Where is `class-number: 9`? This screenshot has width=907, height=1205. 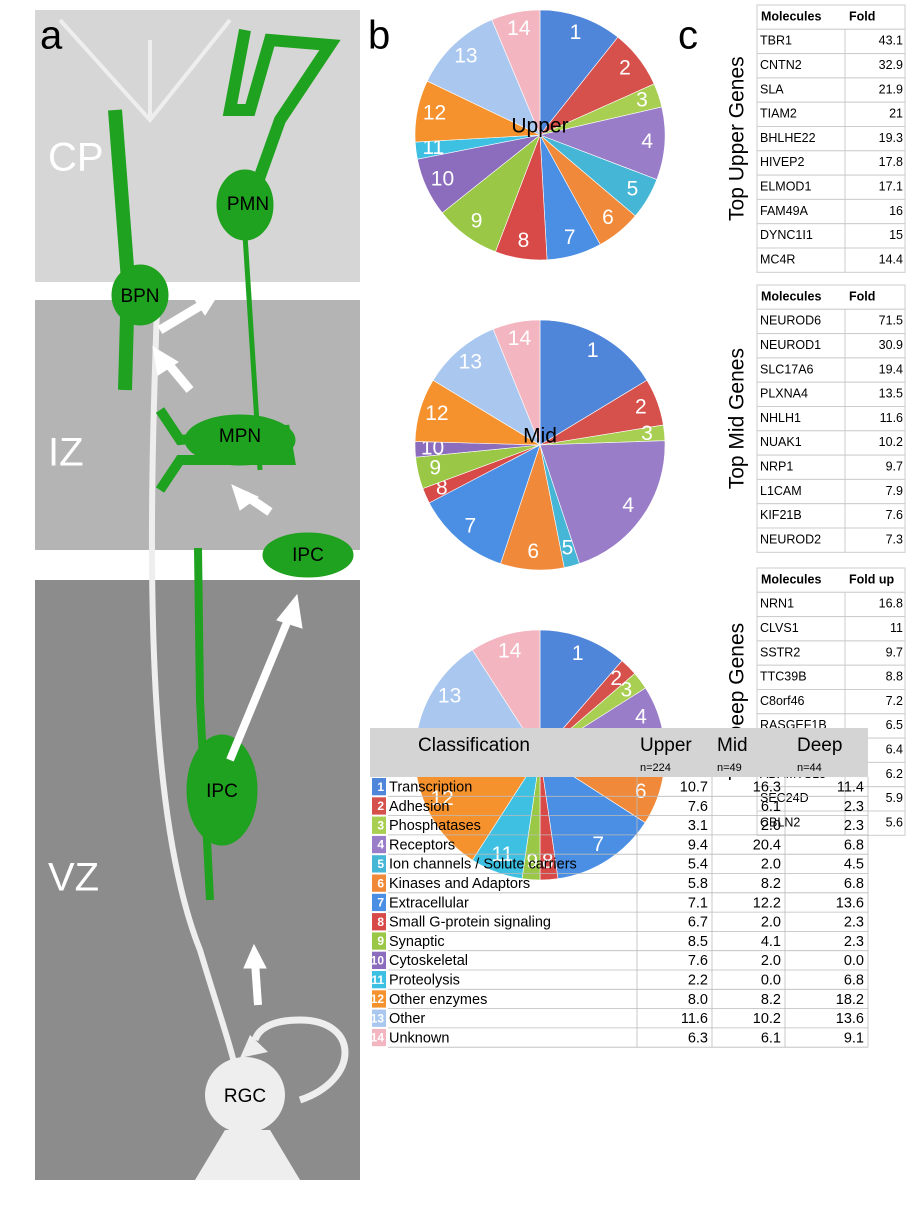
class-number: 9 is located at coordinates (380, 941).